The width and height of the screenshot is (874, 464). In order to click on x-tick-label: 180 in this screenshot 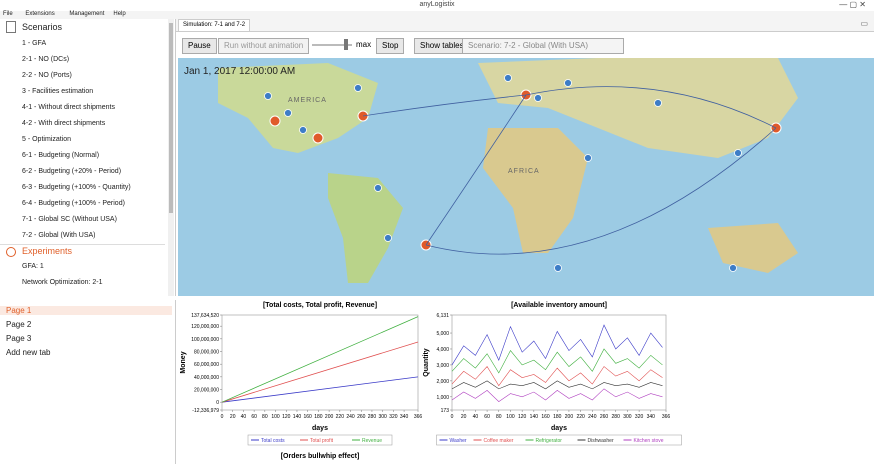, I will do `click(557, 417)`.